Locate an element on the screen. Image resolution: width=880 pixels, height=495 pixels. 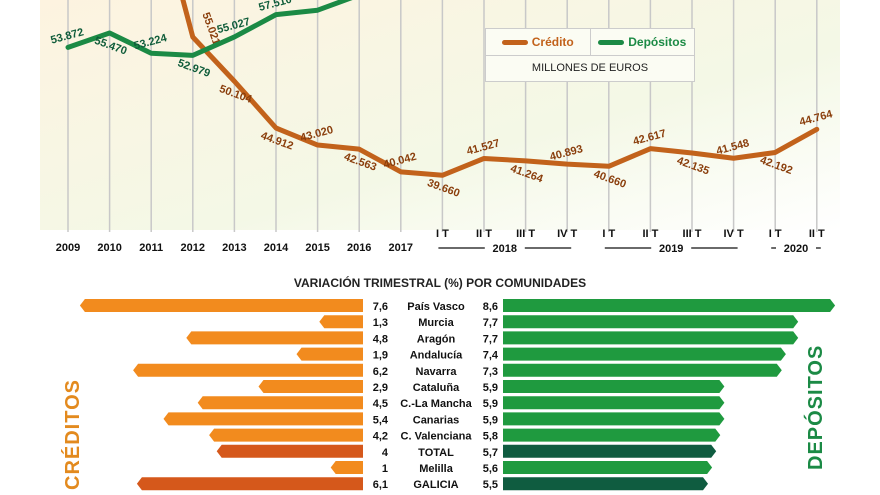
x-tick-label: 2013 is located at coordinates (234, 248).